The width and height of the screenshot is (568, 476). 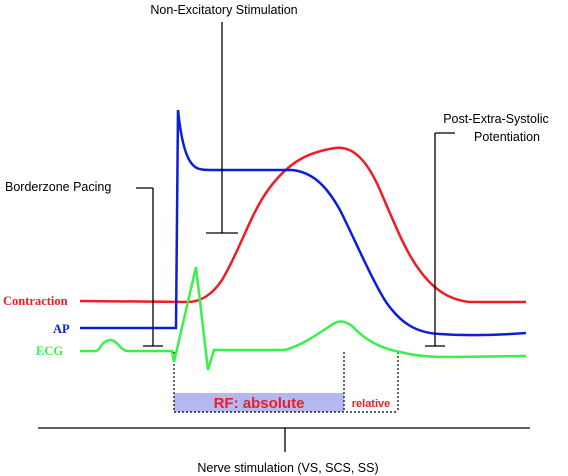 What do you see at coordinates (496, 119) in the screenshot?
I see `post-extra-label-line1: Post-Extra-Systolic` at bounding box center [496, 119].